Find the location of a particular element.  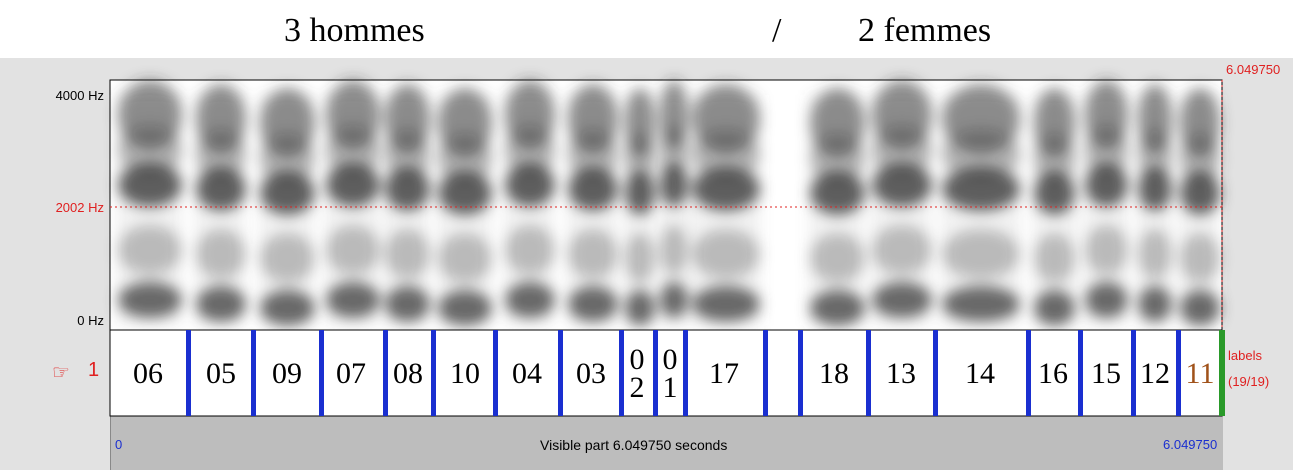

header-slash: / is located at coordinates (777, 30).